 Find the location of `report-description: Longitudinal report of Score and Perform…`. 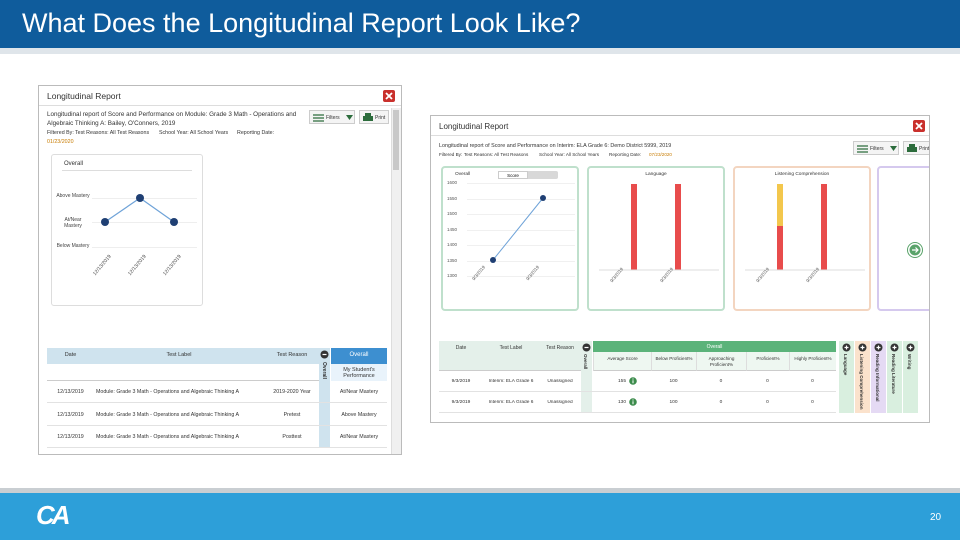

report-description: Longitudinal report of Score and Perform… is located at coordinates (555, 146).